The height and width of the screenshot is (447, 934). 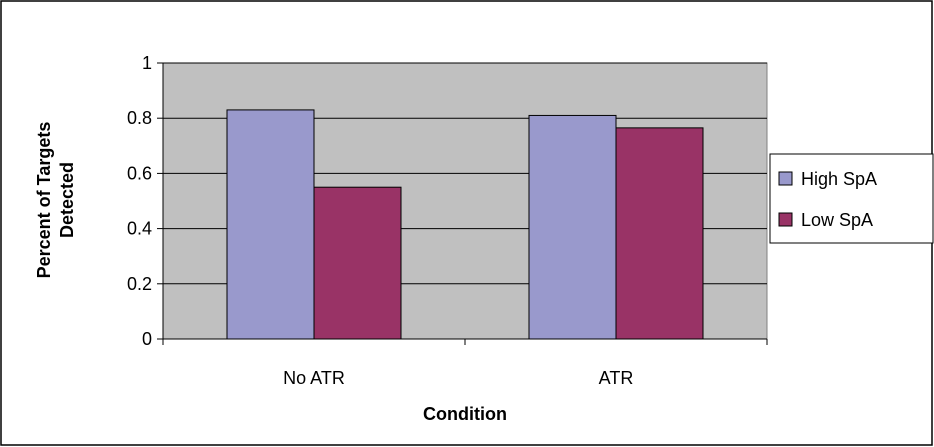 I want to click on bar-low-spa-atr, so click(x=659, y=233).